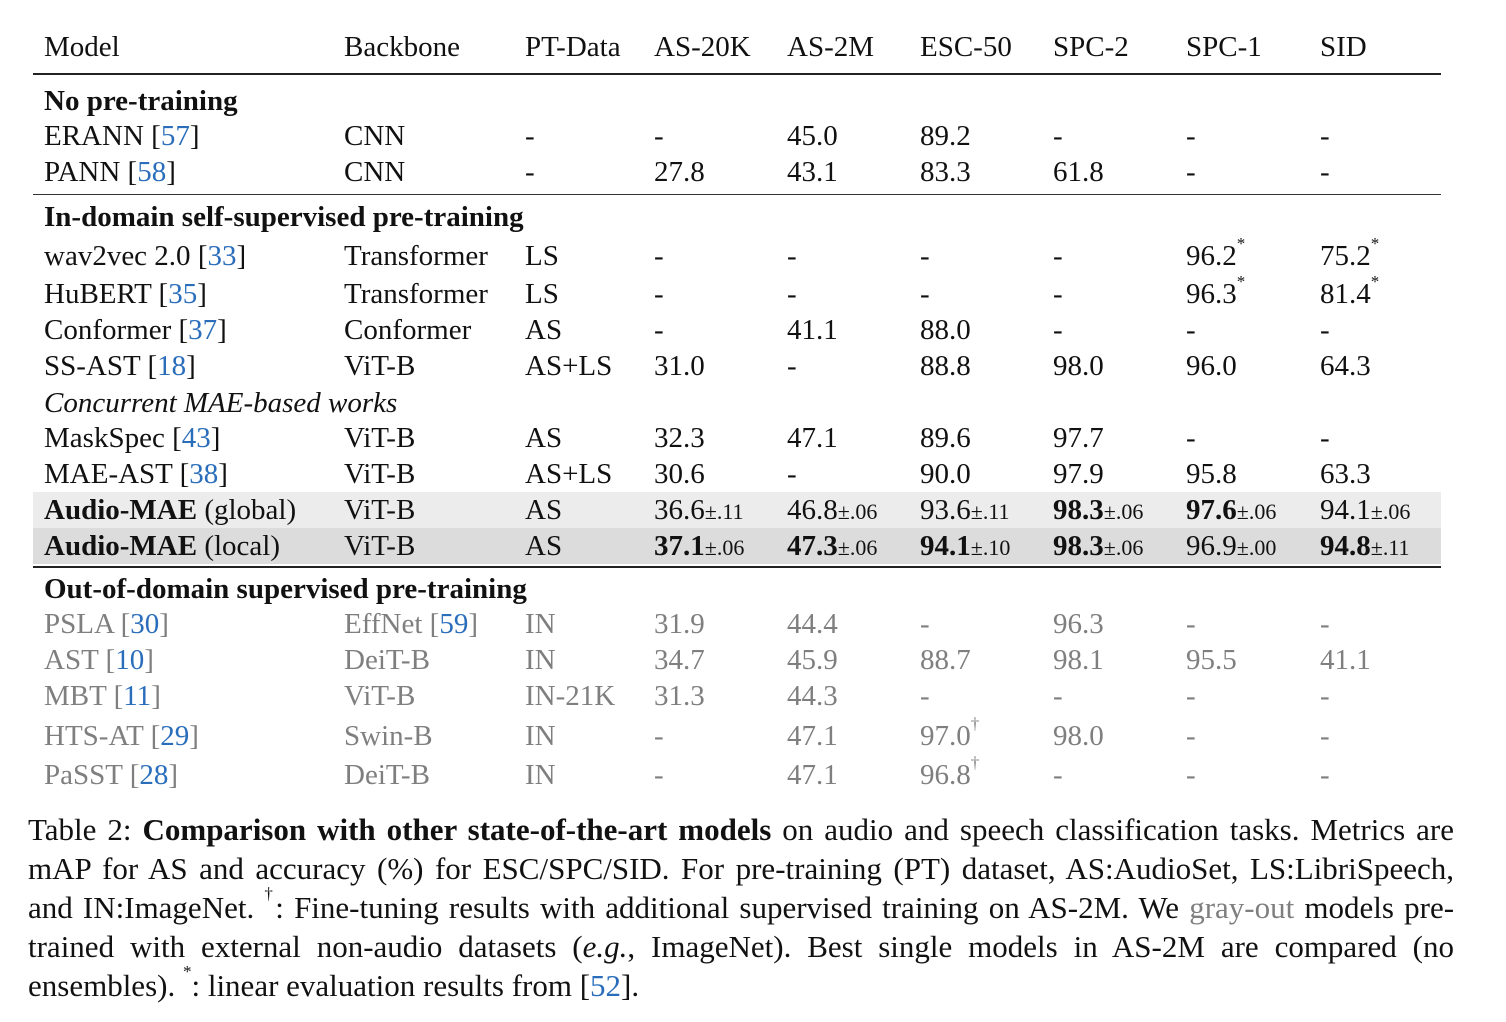 This screenshot has height=1022, width=1506. What do you see at coordinates (1215, 292) in the screenshot?
I see `metric-cell: 96.3*` at bounding box center [1215, 292].